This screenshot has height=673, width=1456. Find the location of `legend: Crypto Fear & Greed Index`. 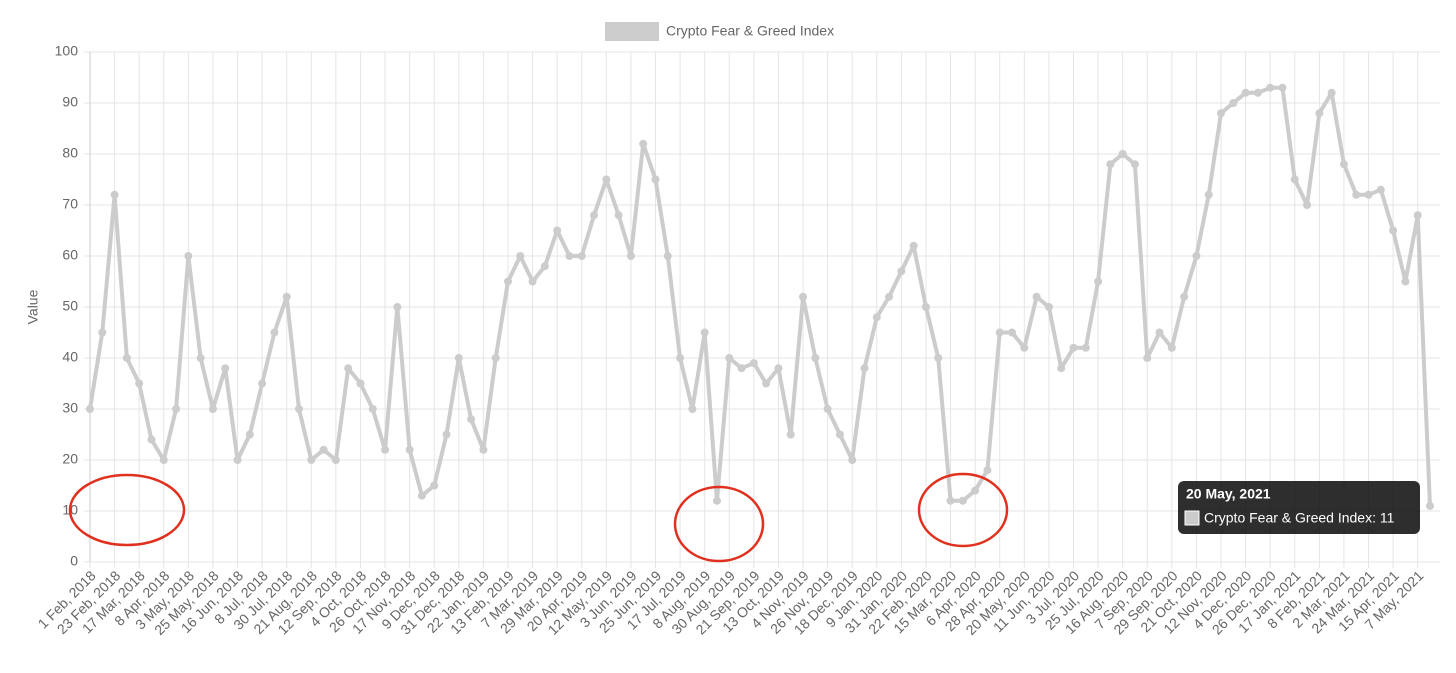

legend: Crypto Fear & Greed Index is located at coordinates (719, 31).